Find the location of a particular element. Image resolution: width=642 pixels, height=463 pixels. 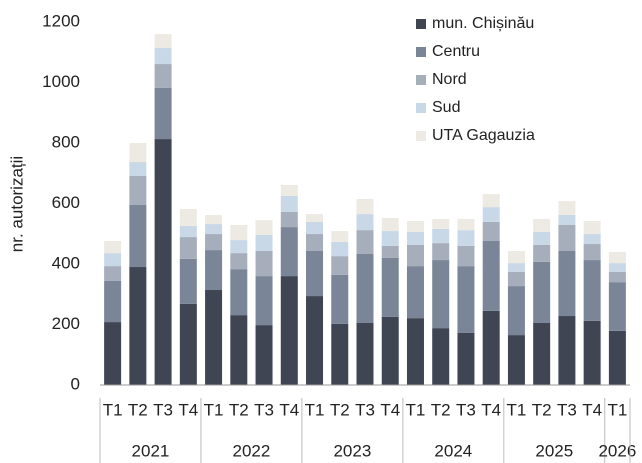

x-group-label: 2024 is located at coordinates (453, 450).